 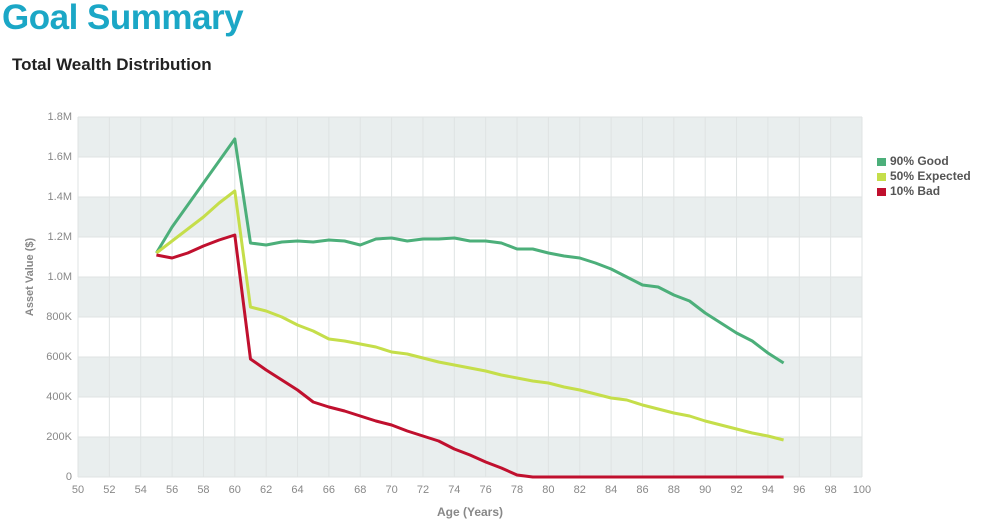 I want to click on y-tick-label: 200K, so click(x=59, y=437).